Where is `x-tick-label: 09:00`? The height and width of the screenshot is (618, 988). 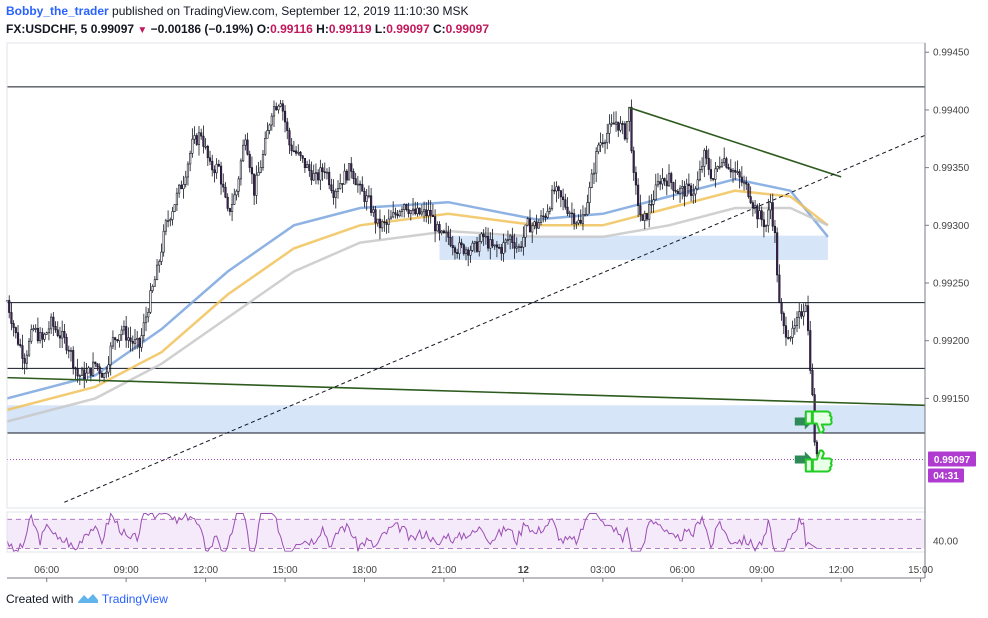
x-tick-label: 09:00 is located at coordinates (761, 570).